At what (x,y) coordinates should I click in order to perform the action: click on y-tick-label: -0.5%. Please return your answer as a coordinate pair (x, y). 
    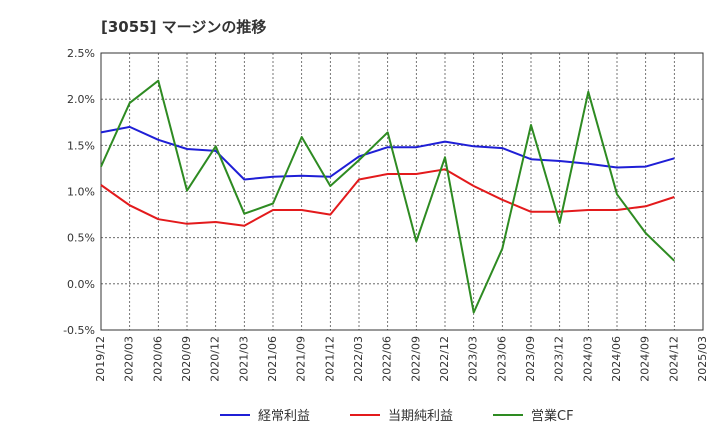
    Looking at the image, I should click on (79, 330).